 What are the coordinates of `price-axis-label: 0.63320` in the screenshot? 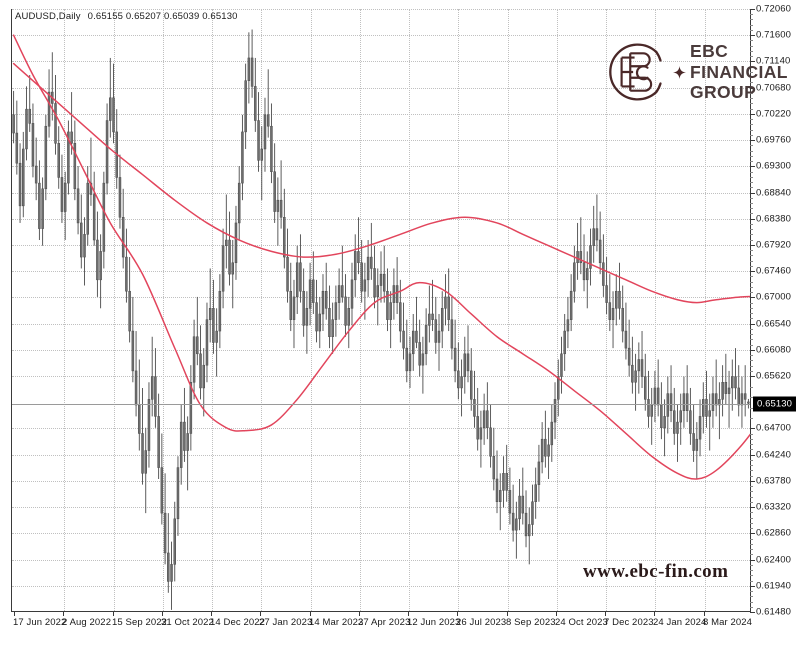 It's located at (774, 507).